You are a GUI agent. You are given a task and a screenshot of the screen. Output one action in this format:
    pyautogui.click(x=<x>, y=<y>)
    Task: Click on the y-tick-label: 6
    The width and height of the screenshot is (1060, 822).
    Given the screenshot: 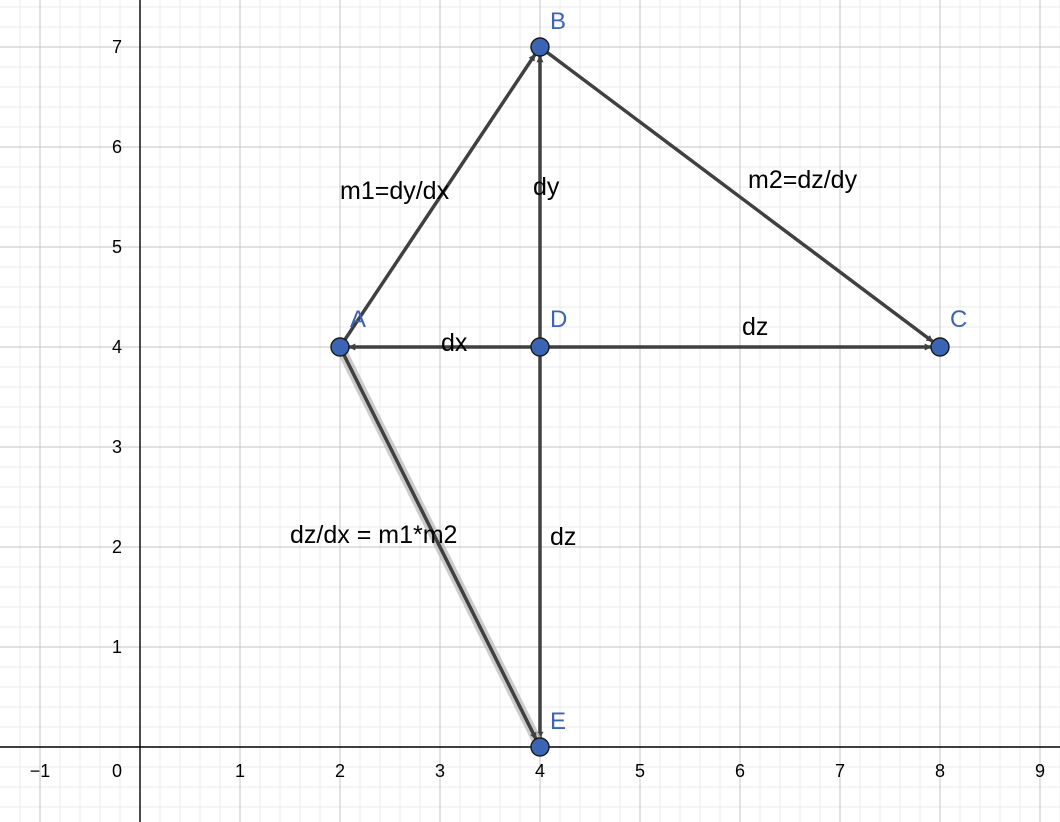 What is the action you would take?
    pyautogui.click(x=117, y=147)
    